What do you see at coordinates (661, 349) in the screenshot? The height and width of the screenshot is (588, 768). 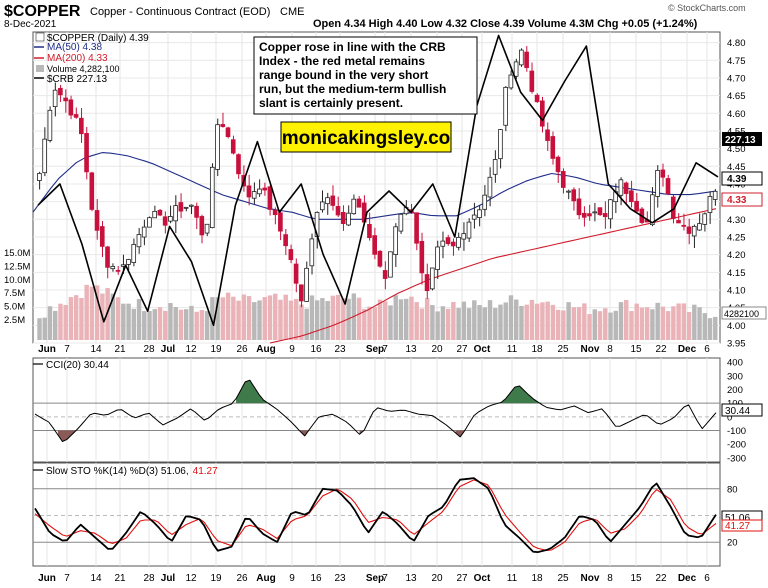 I see `x-tick-label: 22` at bounding box center [661, 349].